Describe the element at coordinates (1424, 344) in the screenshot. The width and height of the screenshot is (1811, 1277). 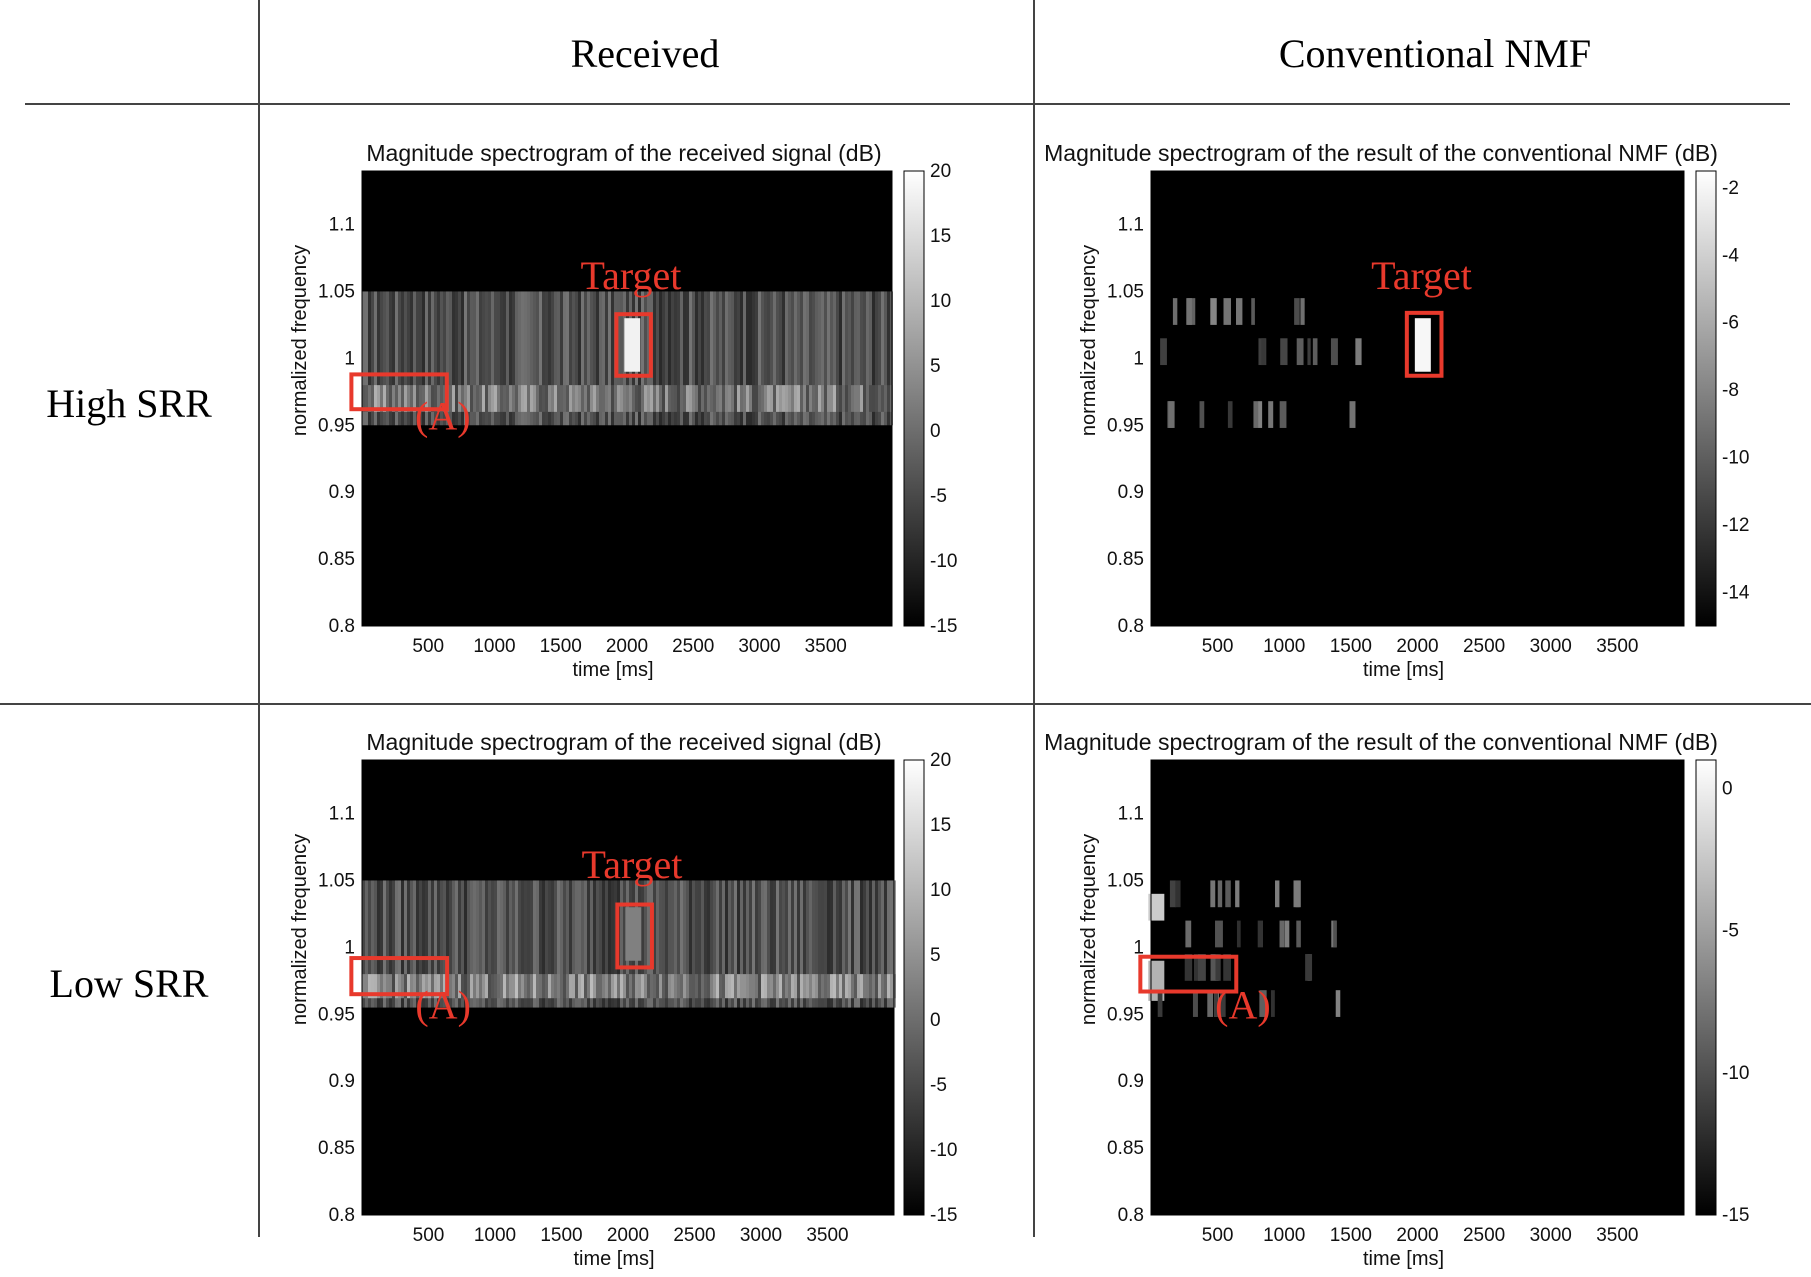
I see `annotation-box` at that location.